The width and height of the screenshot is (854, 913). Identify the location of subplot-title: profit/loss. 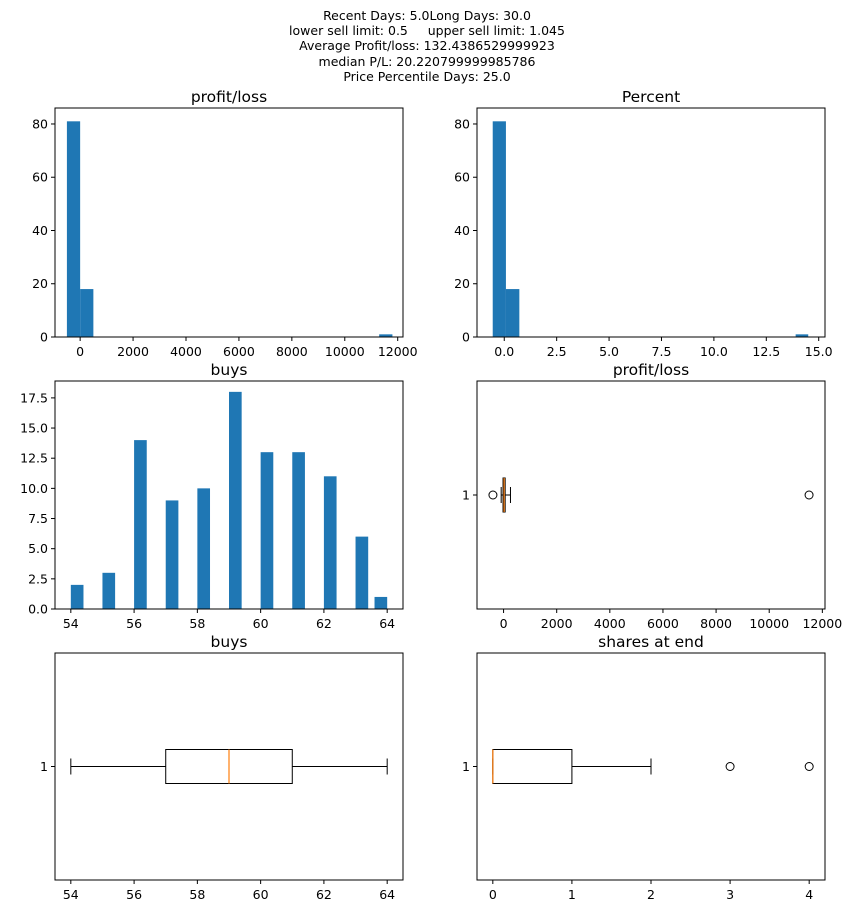
(651, 370).